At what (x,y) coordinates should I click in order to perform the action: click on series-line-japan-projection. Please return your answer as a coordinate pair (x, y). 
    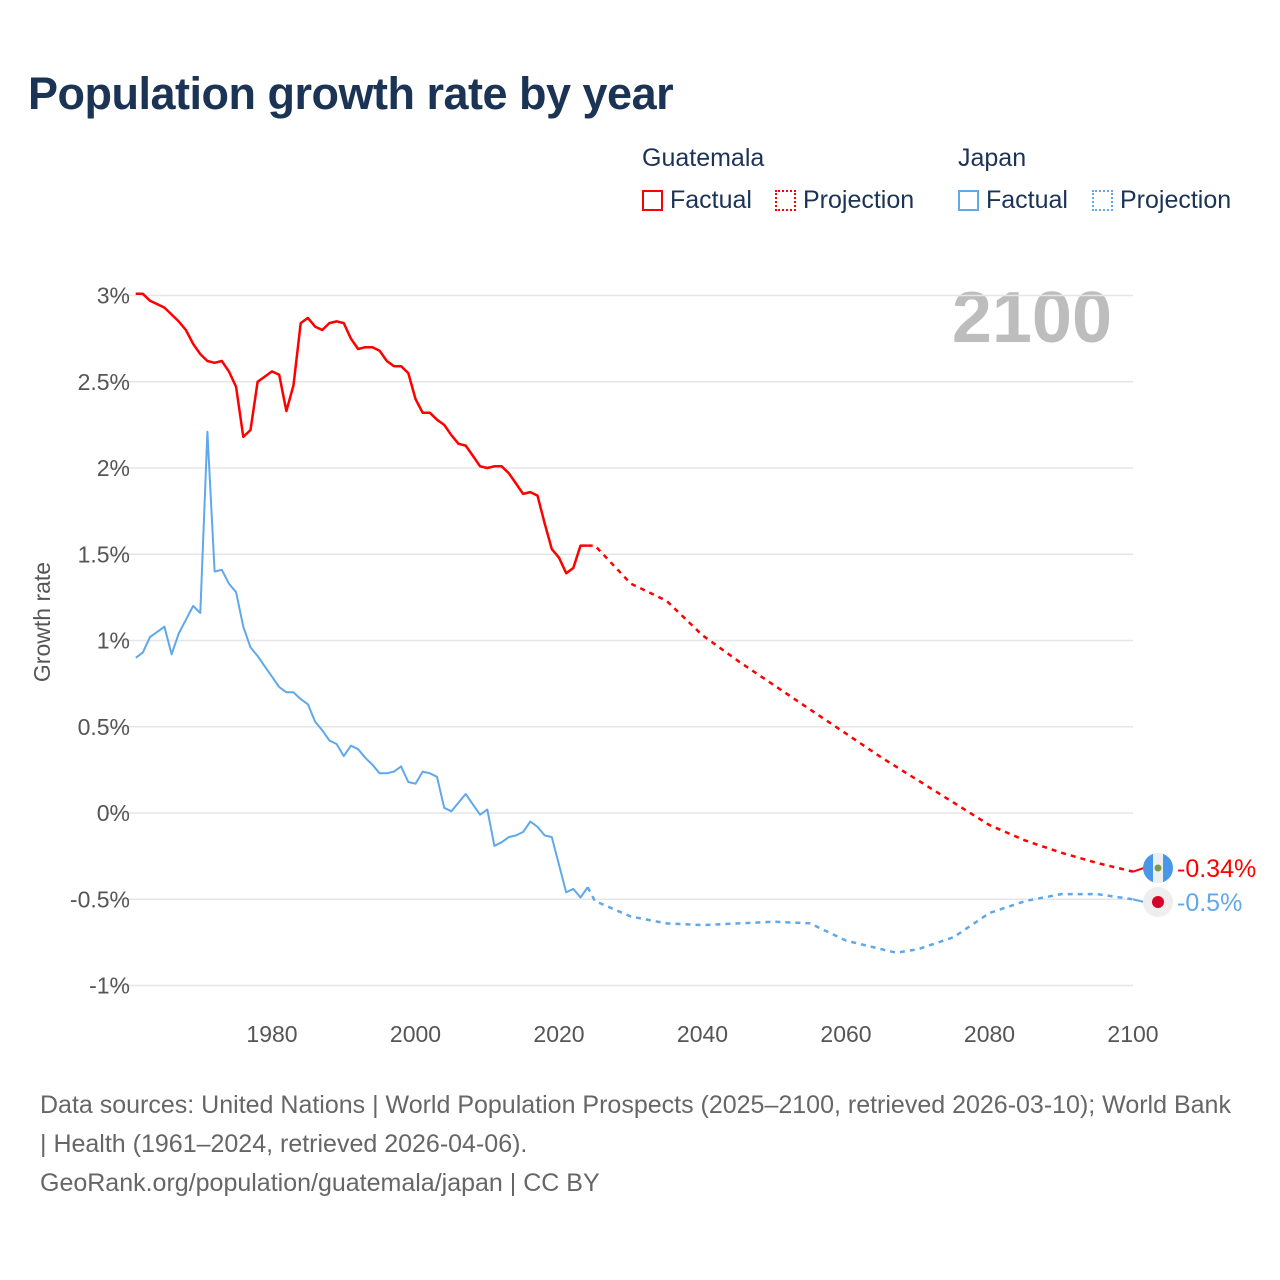
    Looking at the image, I should click on (860, 920).